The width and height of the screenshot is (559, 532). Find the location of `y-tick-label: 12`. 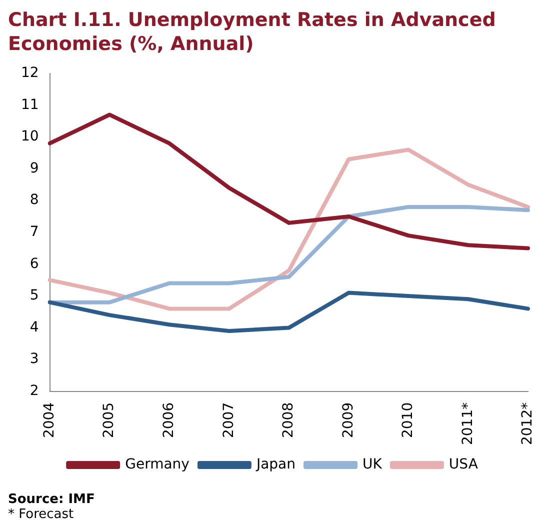

y-tick-label: 12 is located at coordinates (29, 73).